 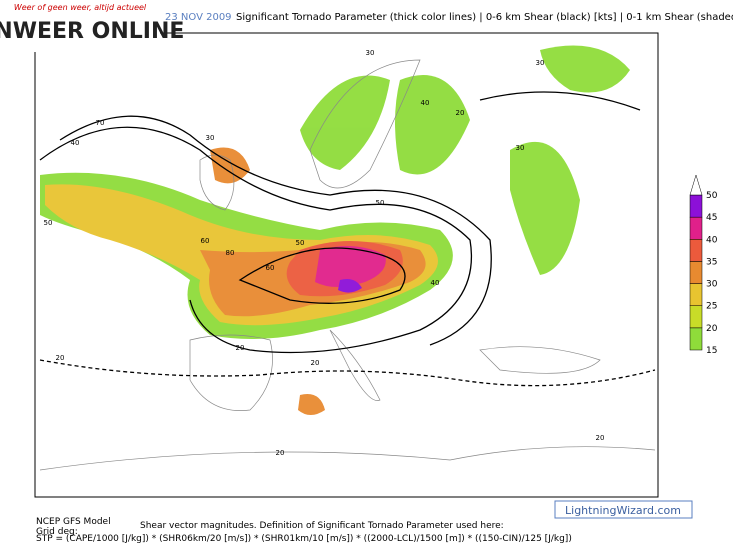 I want to click on credit: LightningWizard.com, so click(x=623, y=510).